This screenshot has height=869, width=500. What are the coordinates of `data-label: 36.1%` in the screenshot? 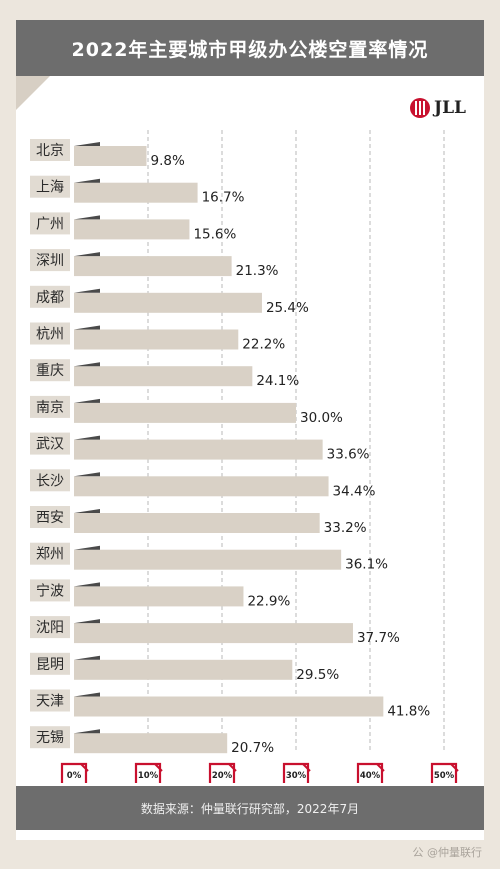 It's located at (366, 565).